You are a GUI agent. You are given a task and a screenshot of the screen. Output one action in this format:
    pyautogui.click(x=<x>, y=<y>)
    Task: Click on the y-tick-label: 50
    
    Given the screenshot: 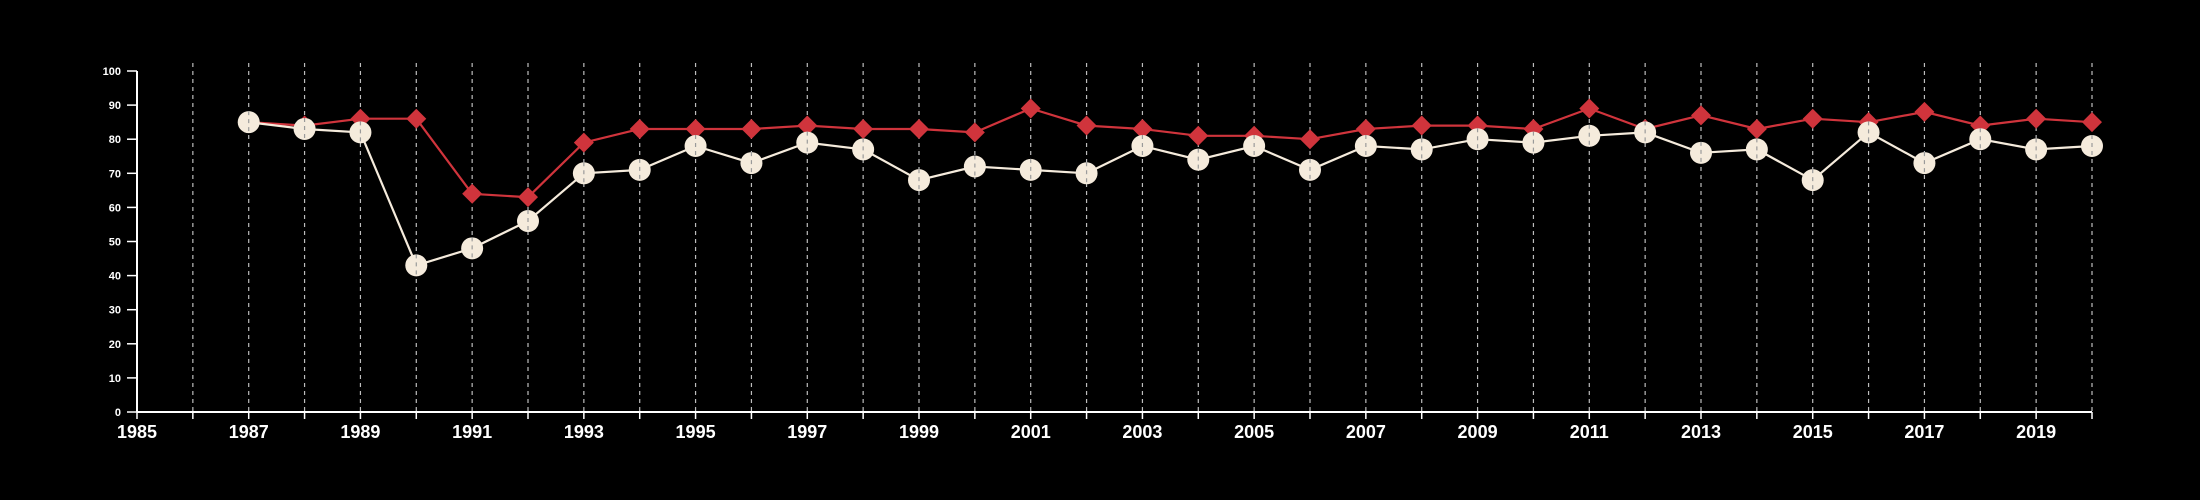 What is the action you would take?
    pyautogui.click(x=115, y=243)
    